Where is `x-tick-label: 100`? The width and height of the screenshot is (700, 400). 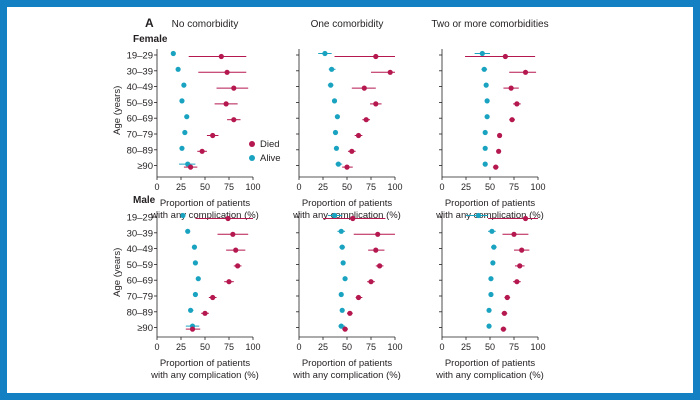
x-tick-label: 100 is located at coordinates (252, 347).